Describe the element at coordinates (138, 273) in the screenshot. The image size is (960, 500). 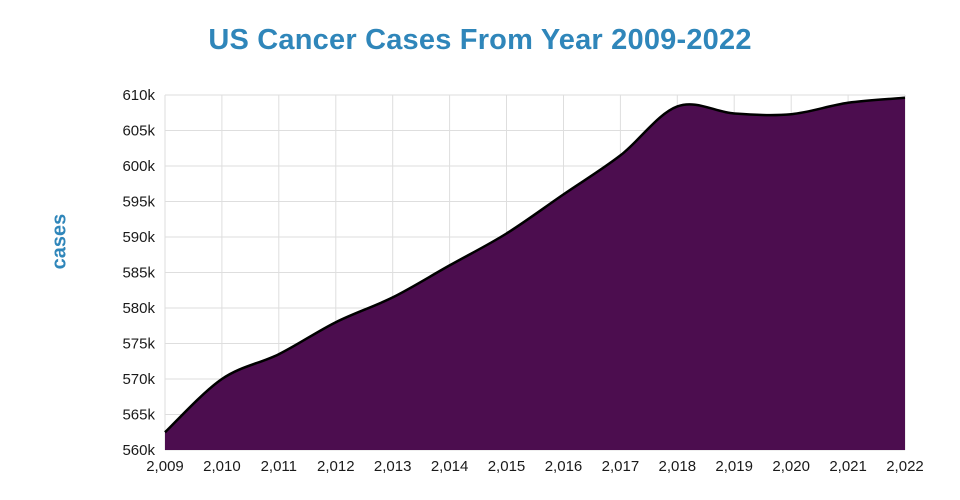
I see `svg-text: 585k` at that location.